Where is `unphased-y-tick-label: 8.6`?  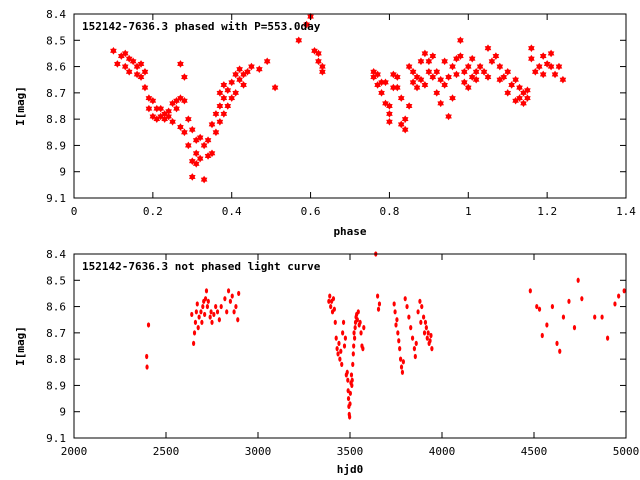
unphased-y-tick-label: 8.6 is located at coordinates (56, 307).